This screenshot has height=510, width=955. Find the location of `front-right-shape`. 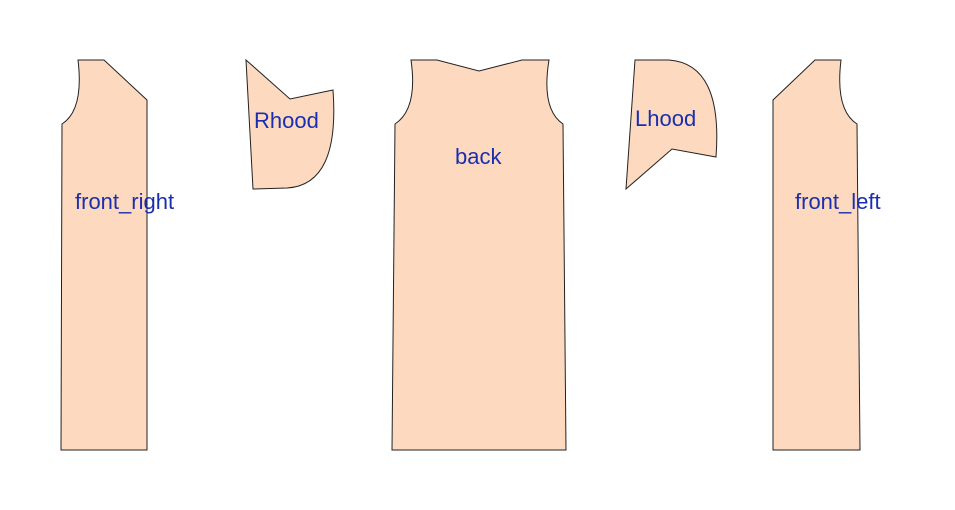

front-right-shape is located at coordinates (104, 255).